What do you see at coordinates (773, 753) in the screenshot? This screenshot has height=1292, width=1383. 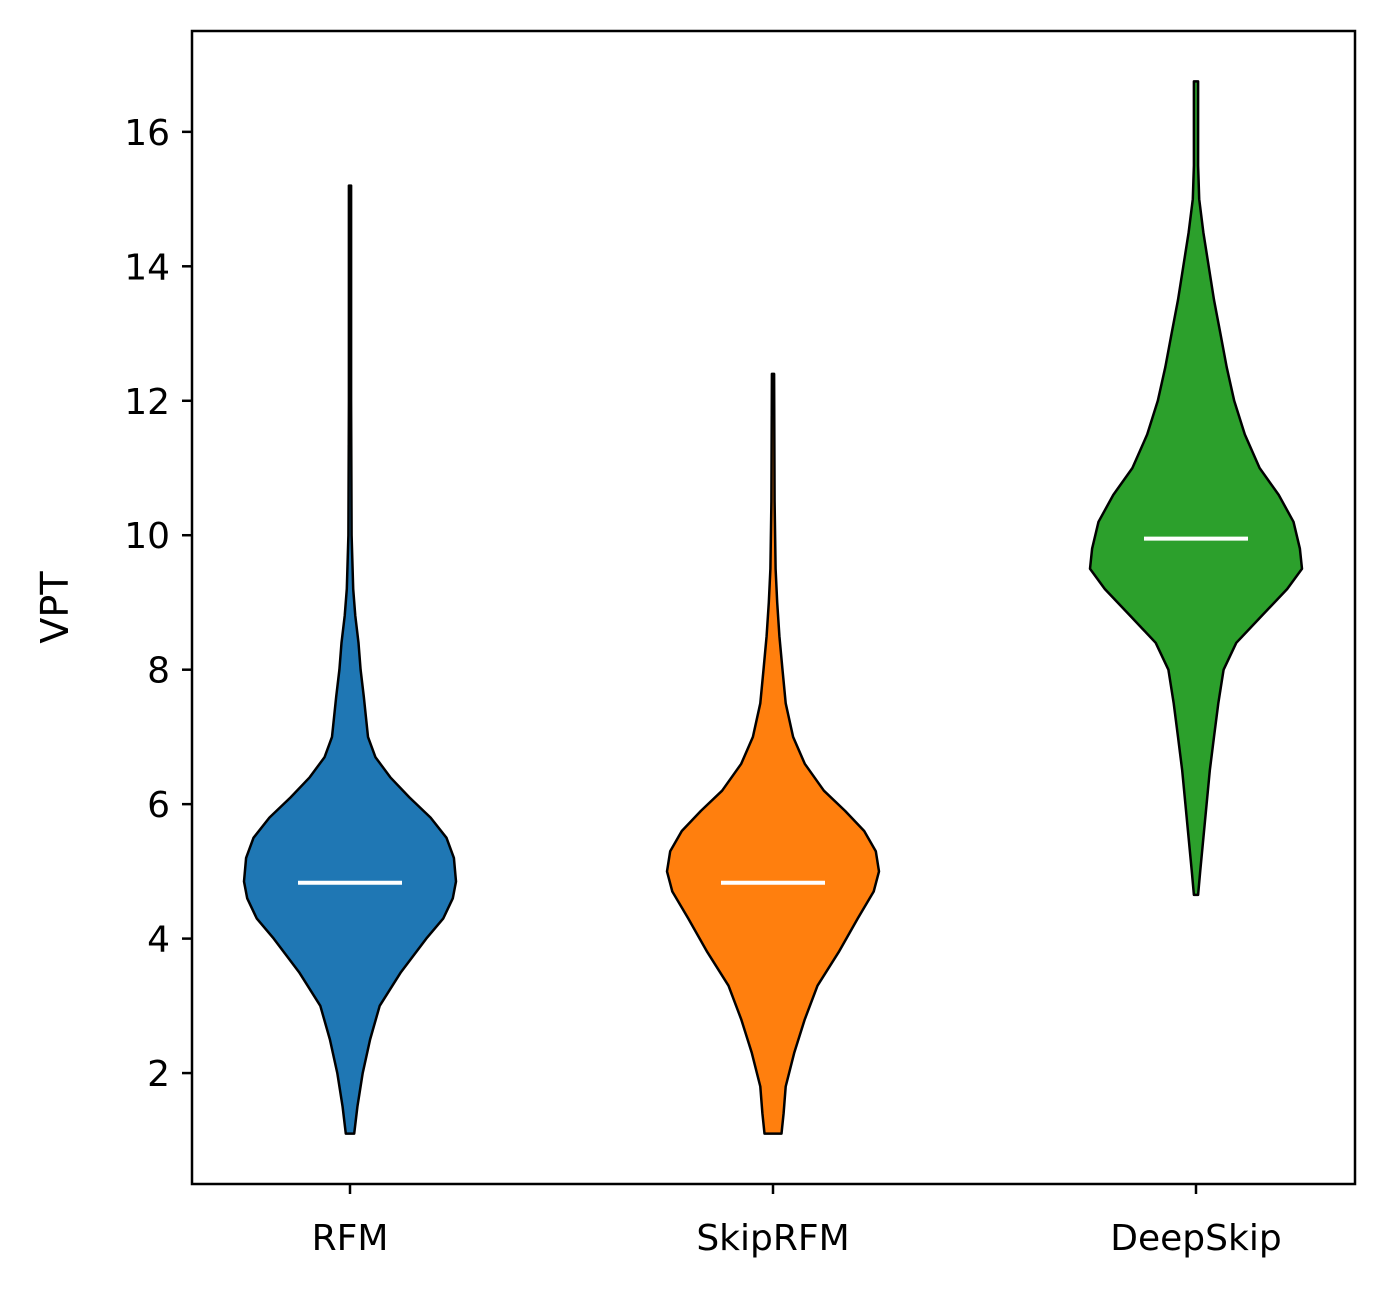 I see `violin-skiprfm` at bounding box center [773, 753].